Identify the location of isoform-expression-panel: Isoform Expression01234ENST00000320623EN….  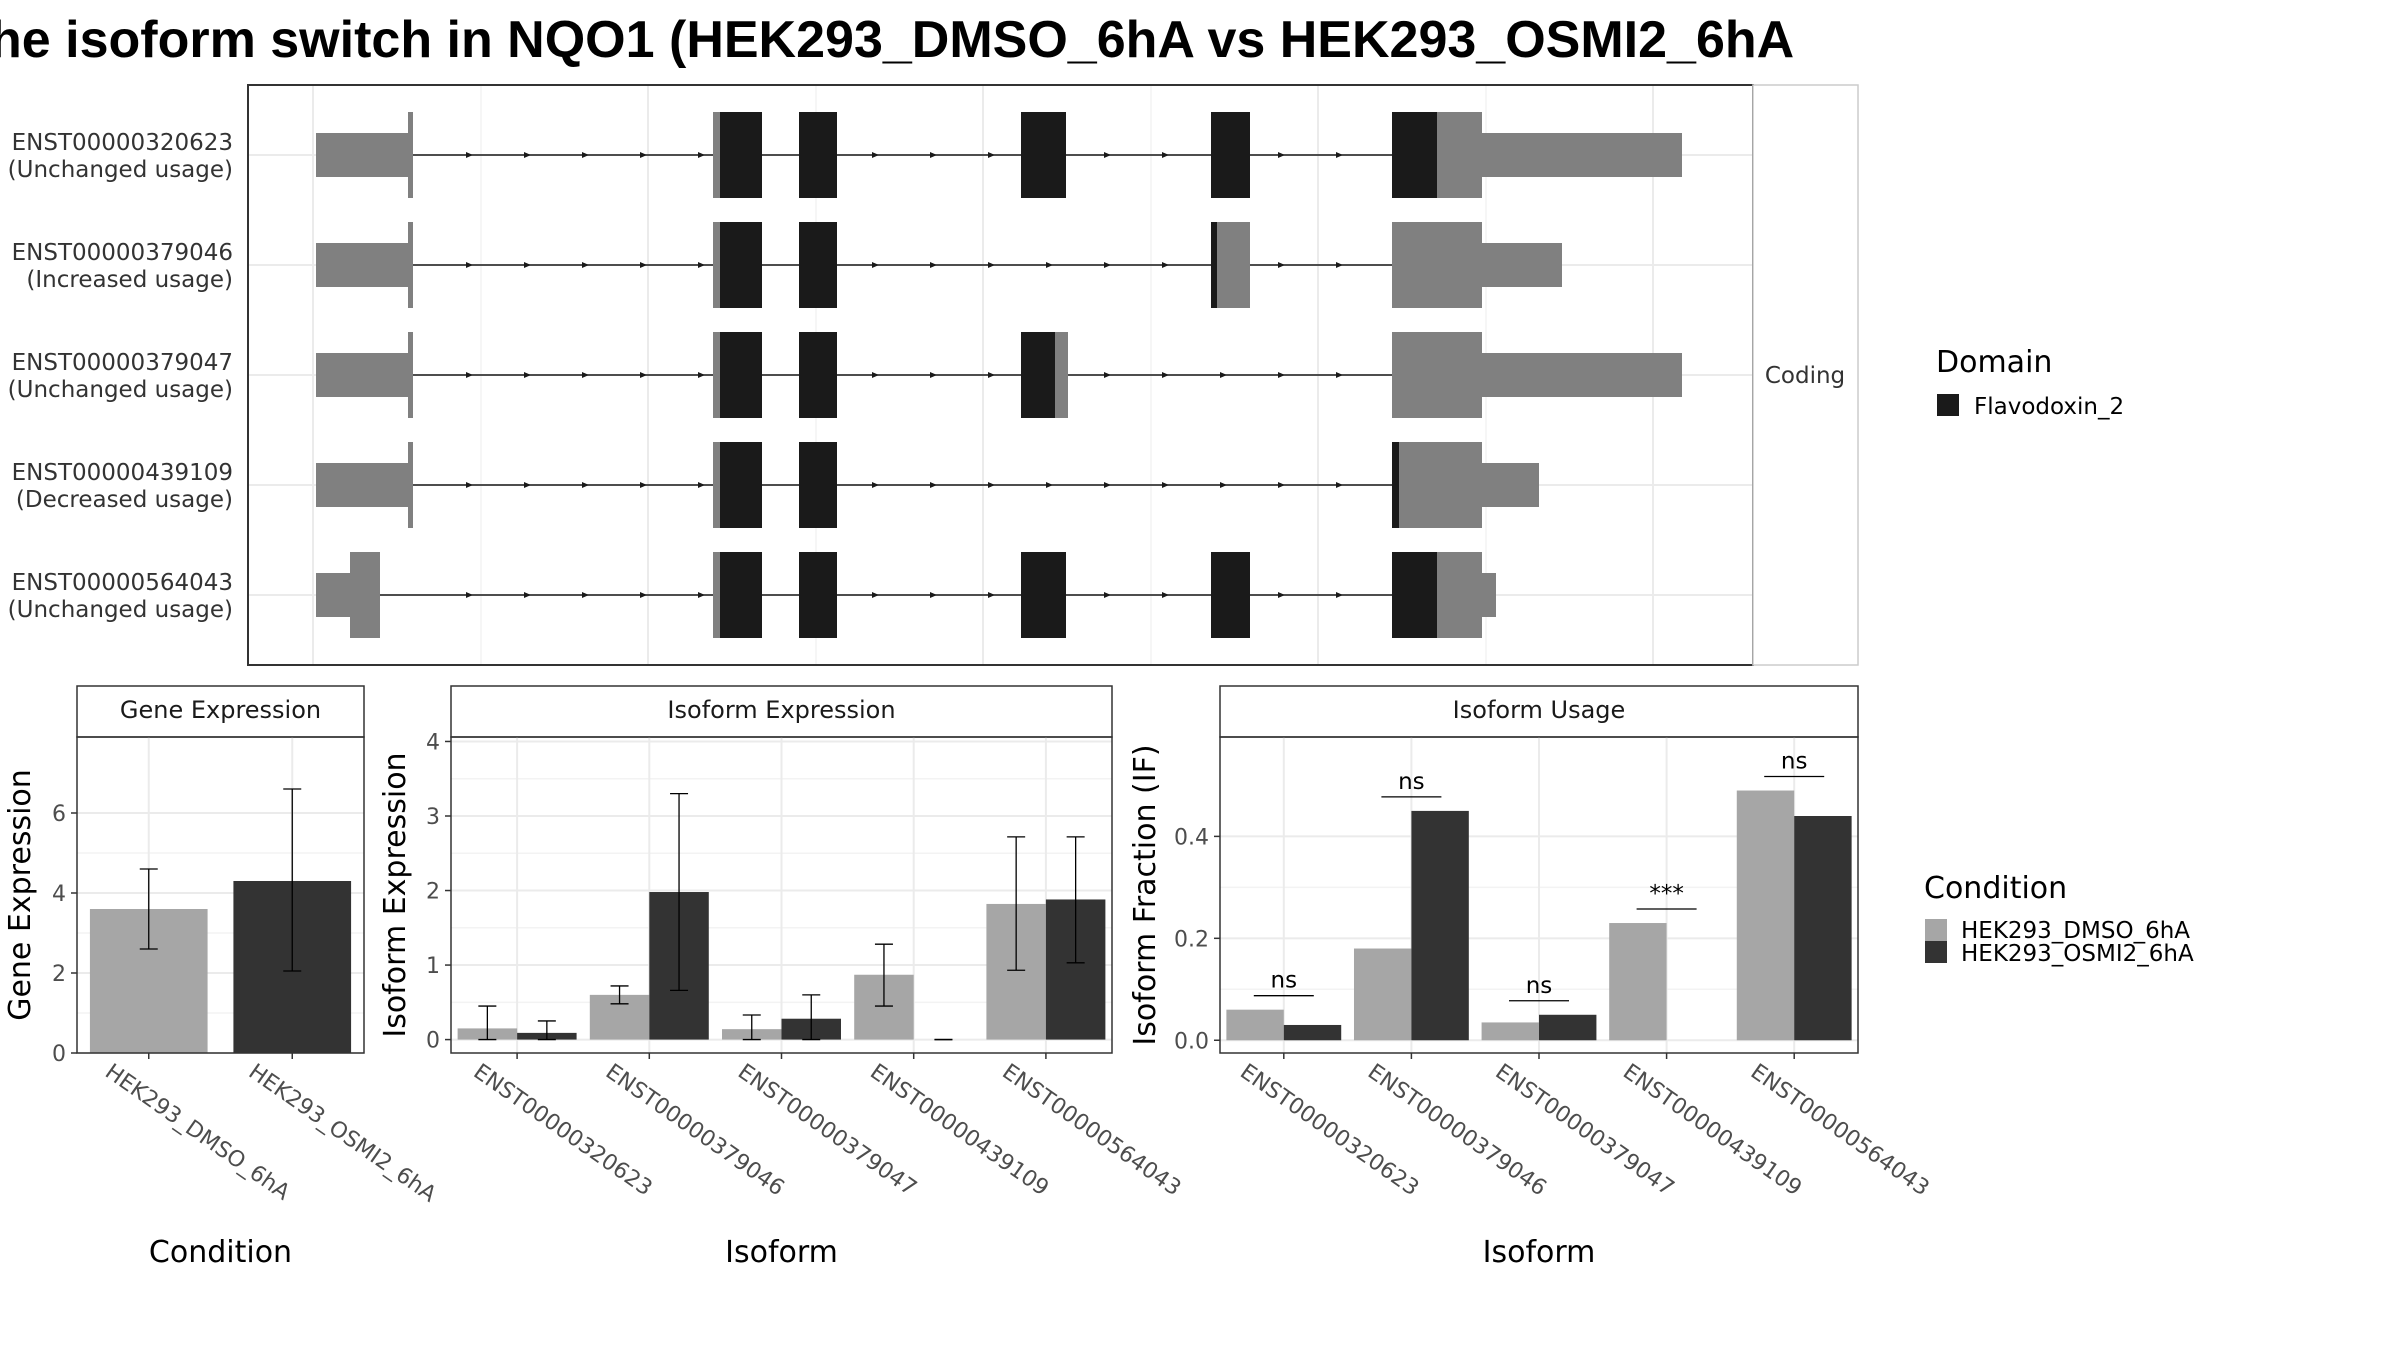
(781, 977).